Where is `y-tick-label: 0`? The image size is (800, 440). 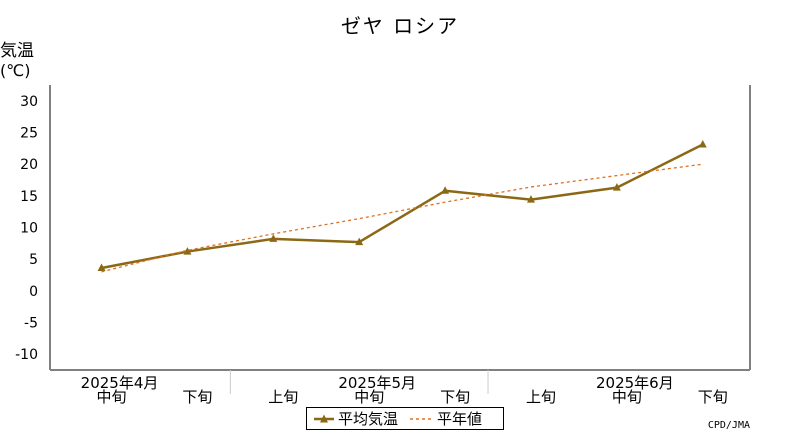
y-tick-label: 0 is located at coordinates (33, 292).